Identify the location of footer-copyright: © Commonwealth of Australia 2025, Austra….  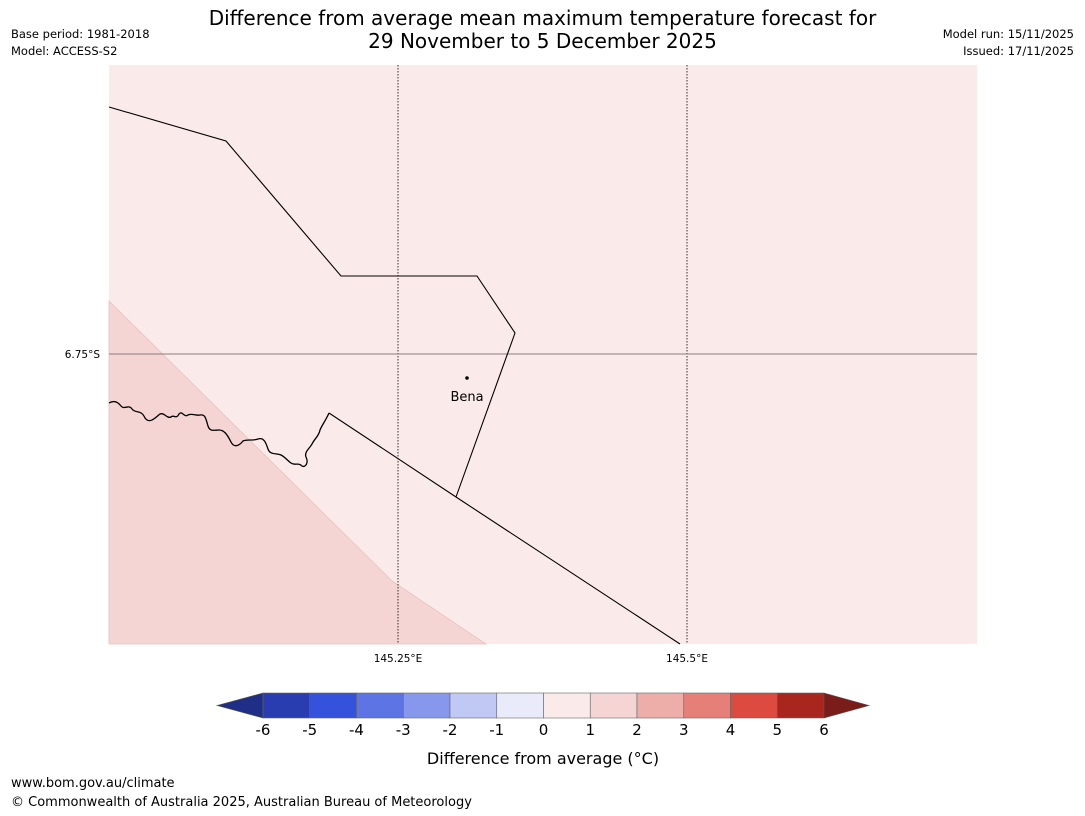
(241, 802).